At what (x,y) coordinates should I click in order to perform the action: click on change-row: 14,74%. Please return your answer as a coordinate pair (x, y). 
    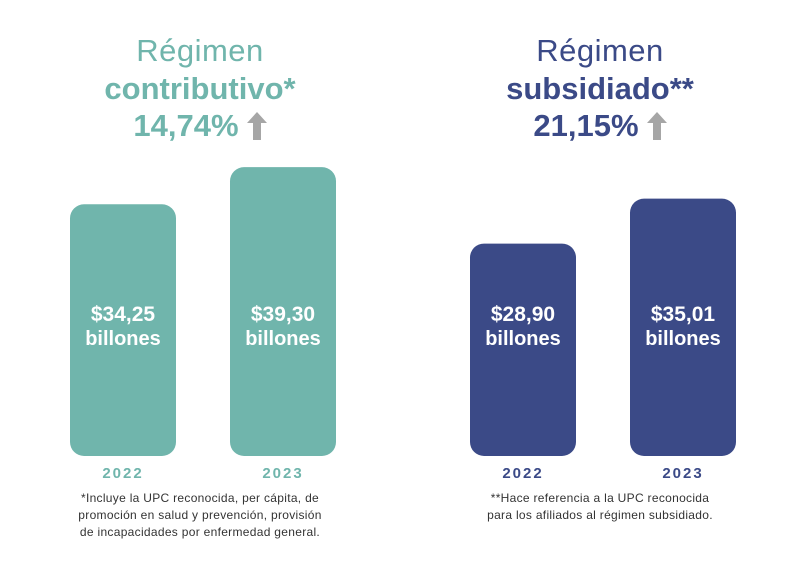
    Looking at the image, I should click on (200, 126).